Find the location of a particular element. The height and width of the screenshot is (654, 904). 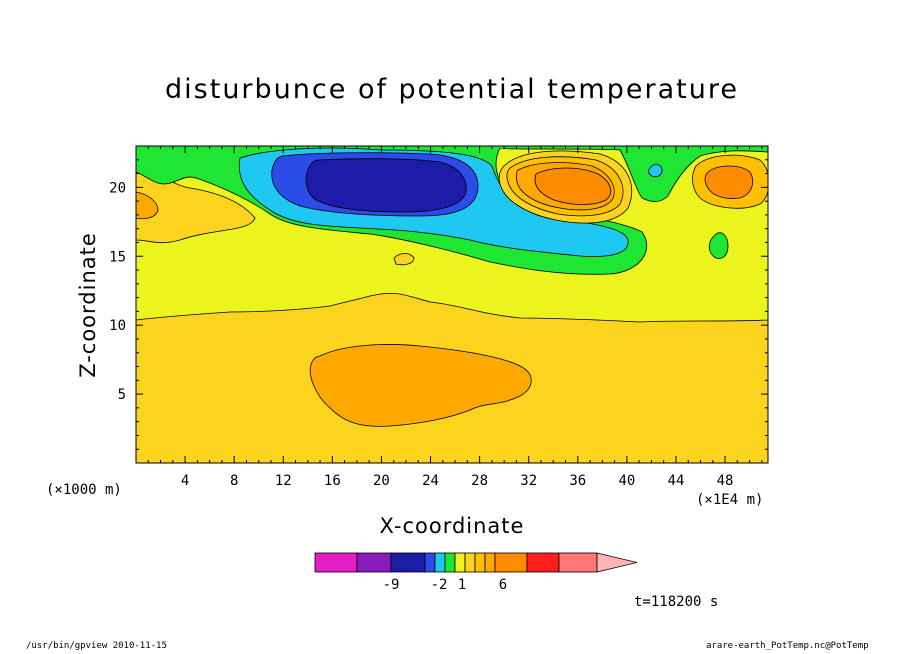

x-axis-label: X-coordinate is located at coordinates (452, 526).